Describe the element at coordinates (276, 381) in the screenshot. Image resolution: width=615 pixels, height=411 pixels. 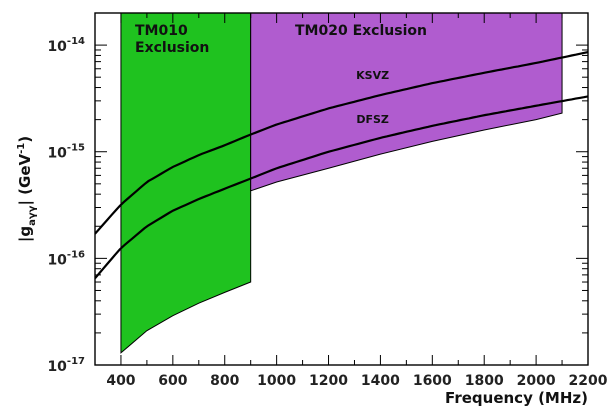
I see `x-tick-label: 1000` at that location.